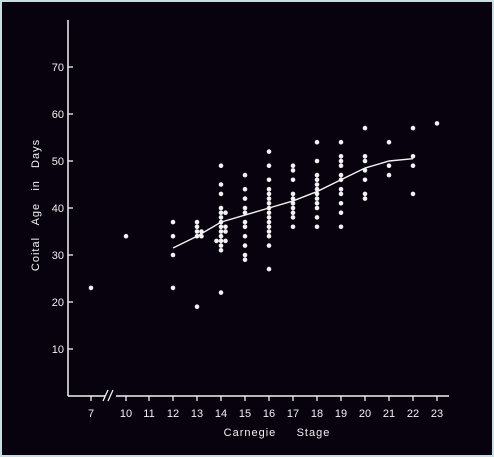  What do you see at coordinates (126, 414) in the screenshot?
I see `x-tick-label: 10` at bounding box center [126, 414].